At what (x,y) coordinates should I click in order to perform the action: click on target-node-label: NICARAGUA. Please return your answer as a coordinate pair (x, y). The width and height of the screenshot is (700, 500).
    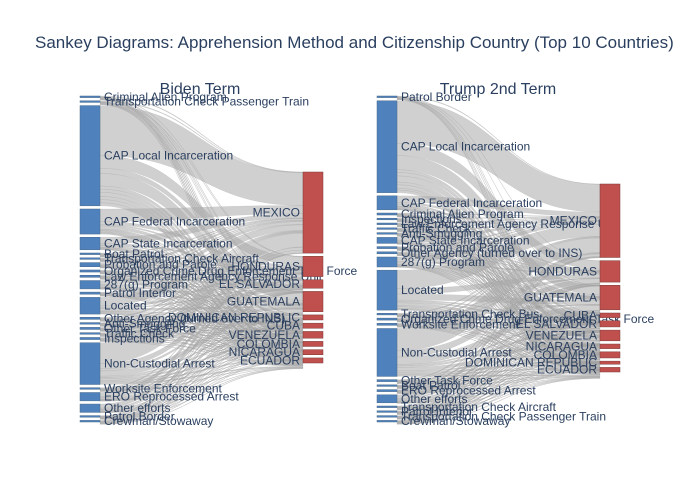
    Looking at the image, I should click on (264, 352).